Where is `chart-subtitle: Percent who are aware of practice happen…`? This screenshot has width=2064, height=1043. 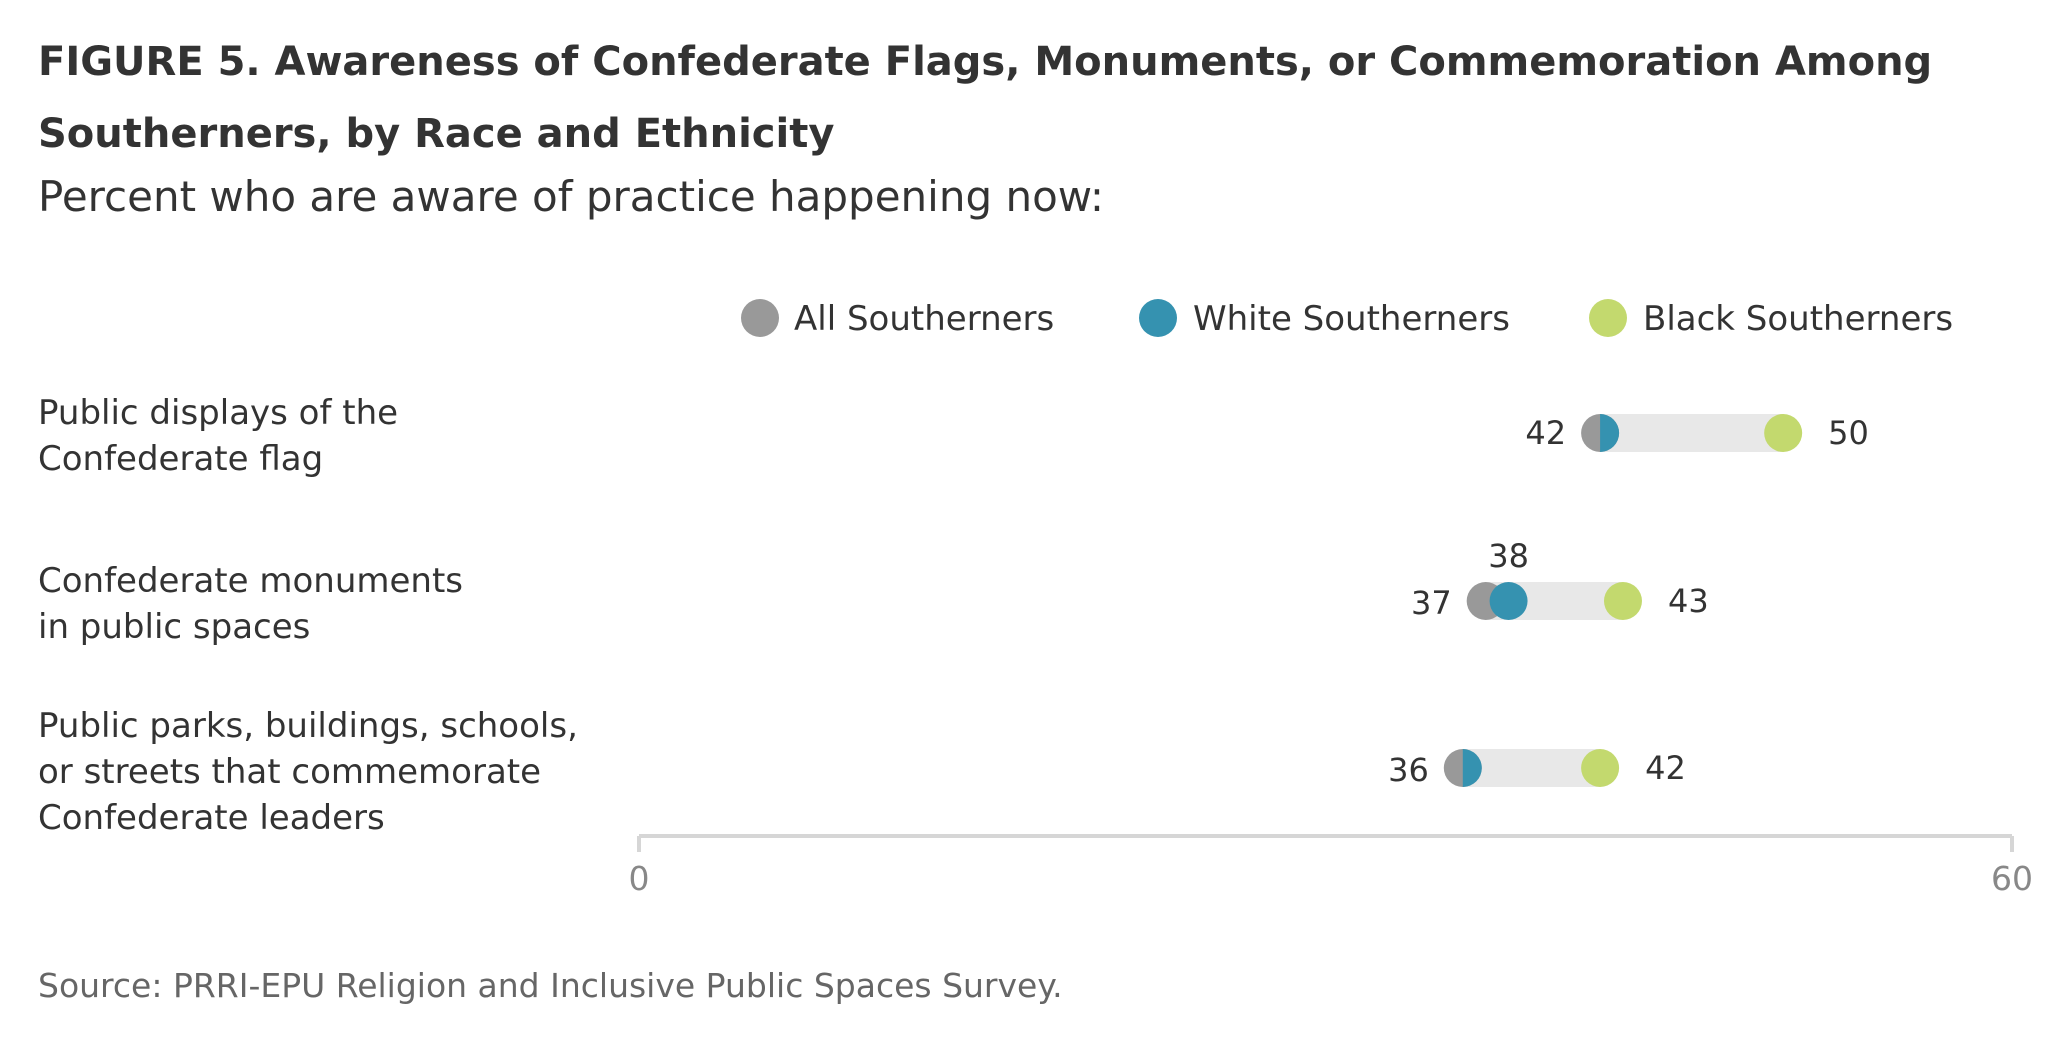 chart-subtitle: Percent who are aware of practice happen… is located at coordinates (571, 196).